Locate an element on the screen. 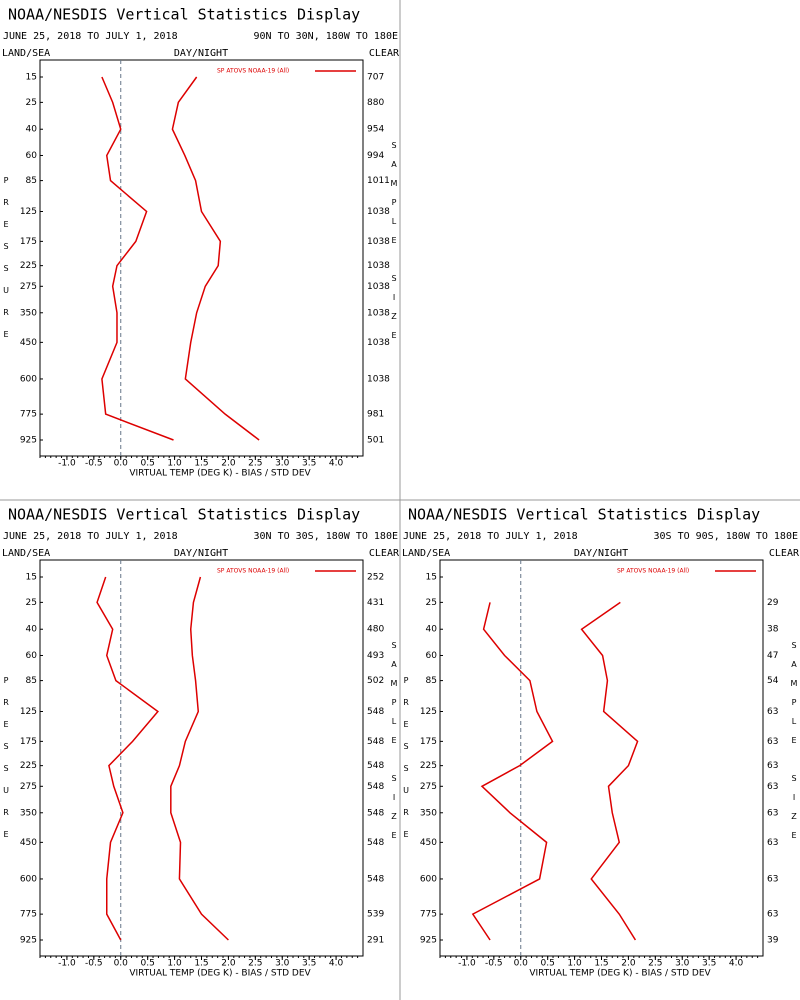 The image size is (800, 1000). sample-size: 54 is located at coordinates (773, 681).